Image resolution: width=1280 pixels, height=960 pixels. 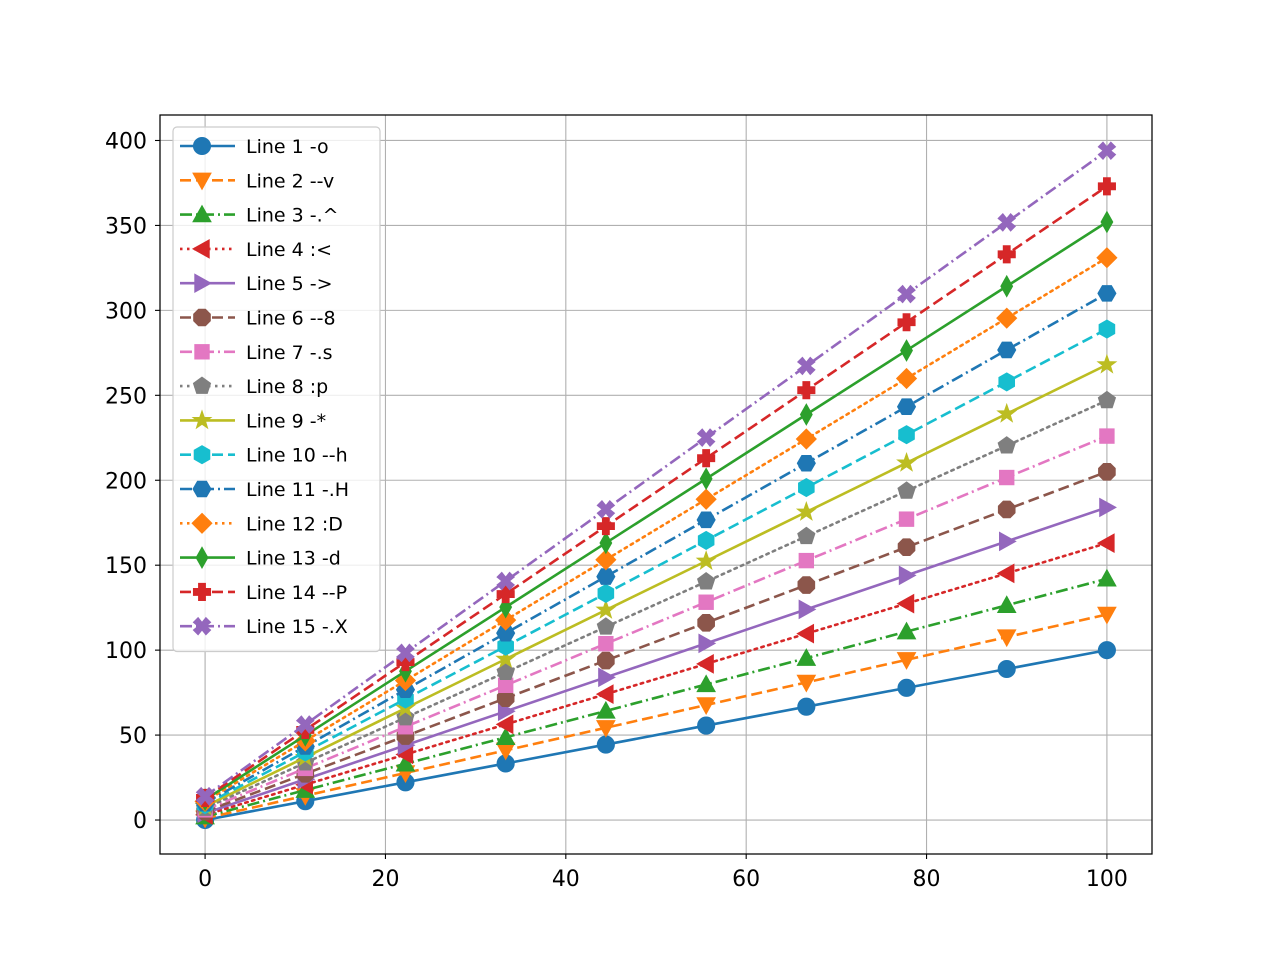 I want to click on legend-item: Line 11 -.H, so click(x=264, y=490).